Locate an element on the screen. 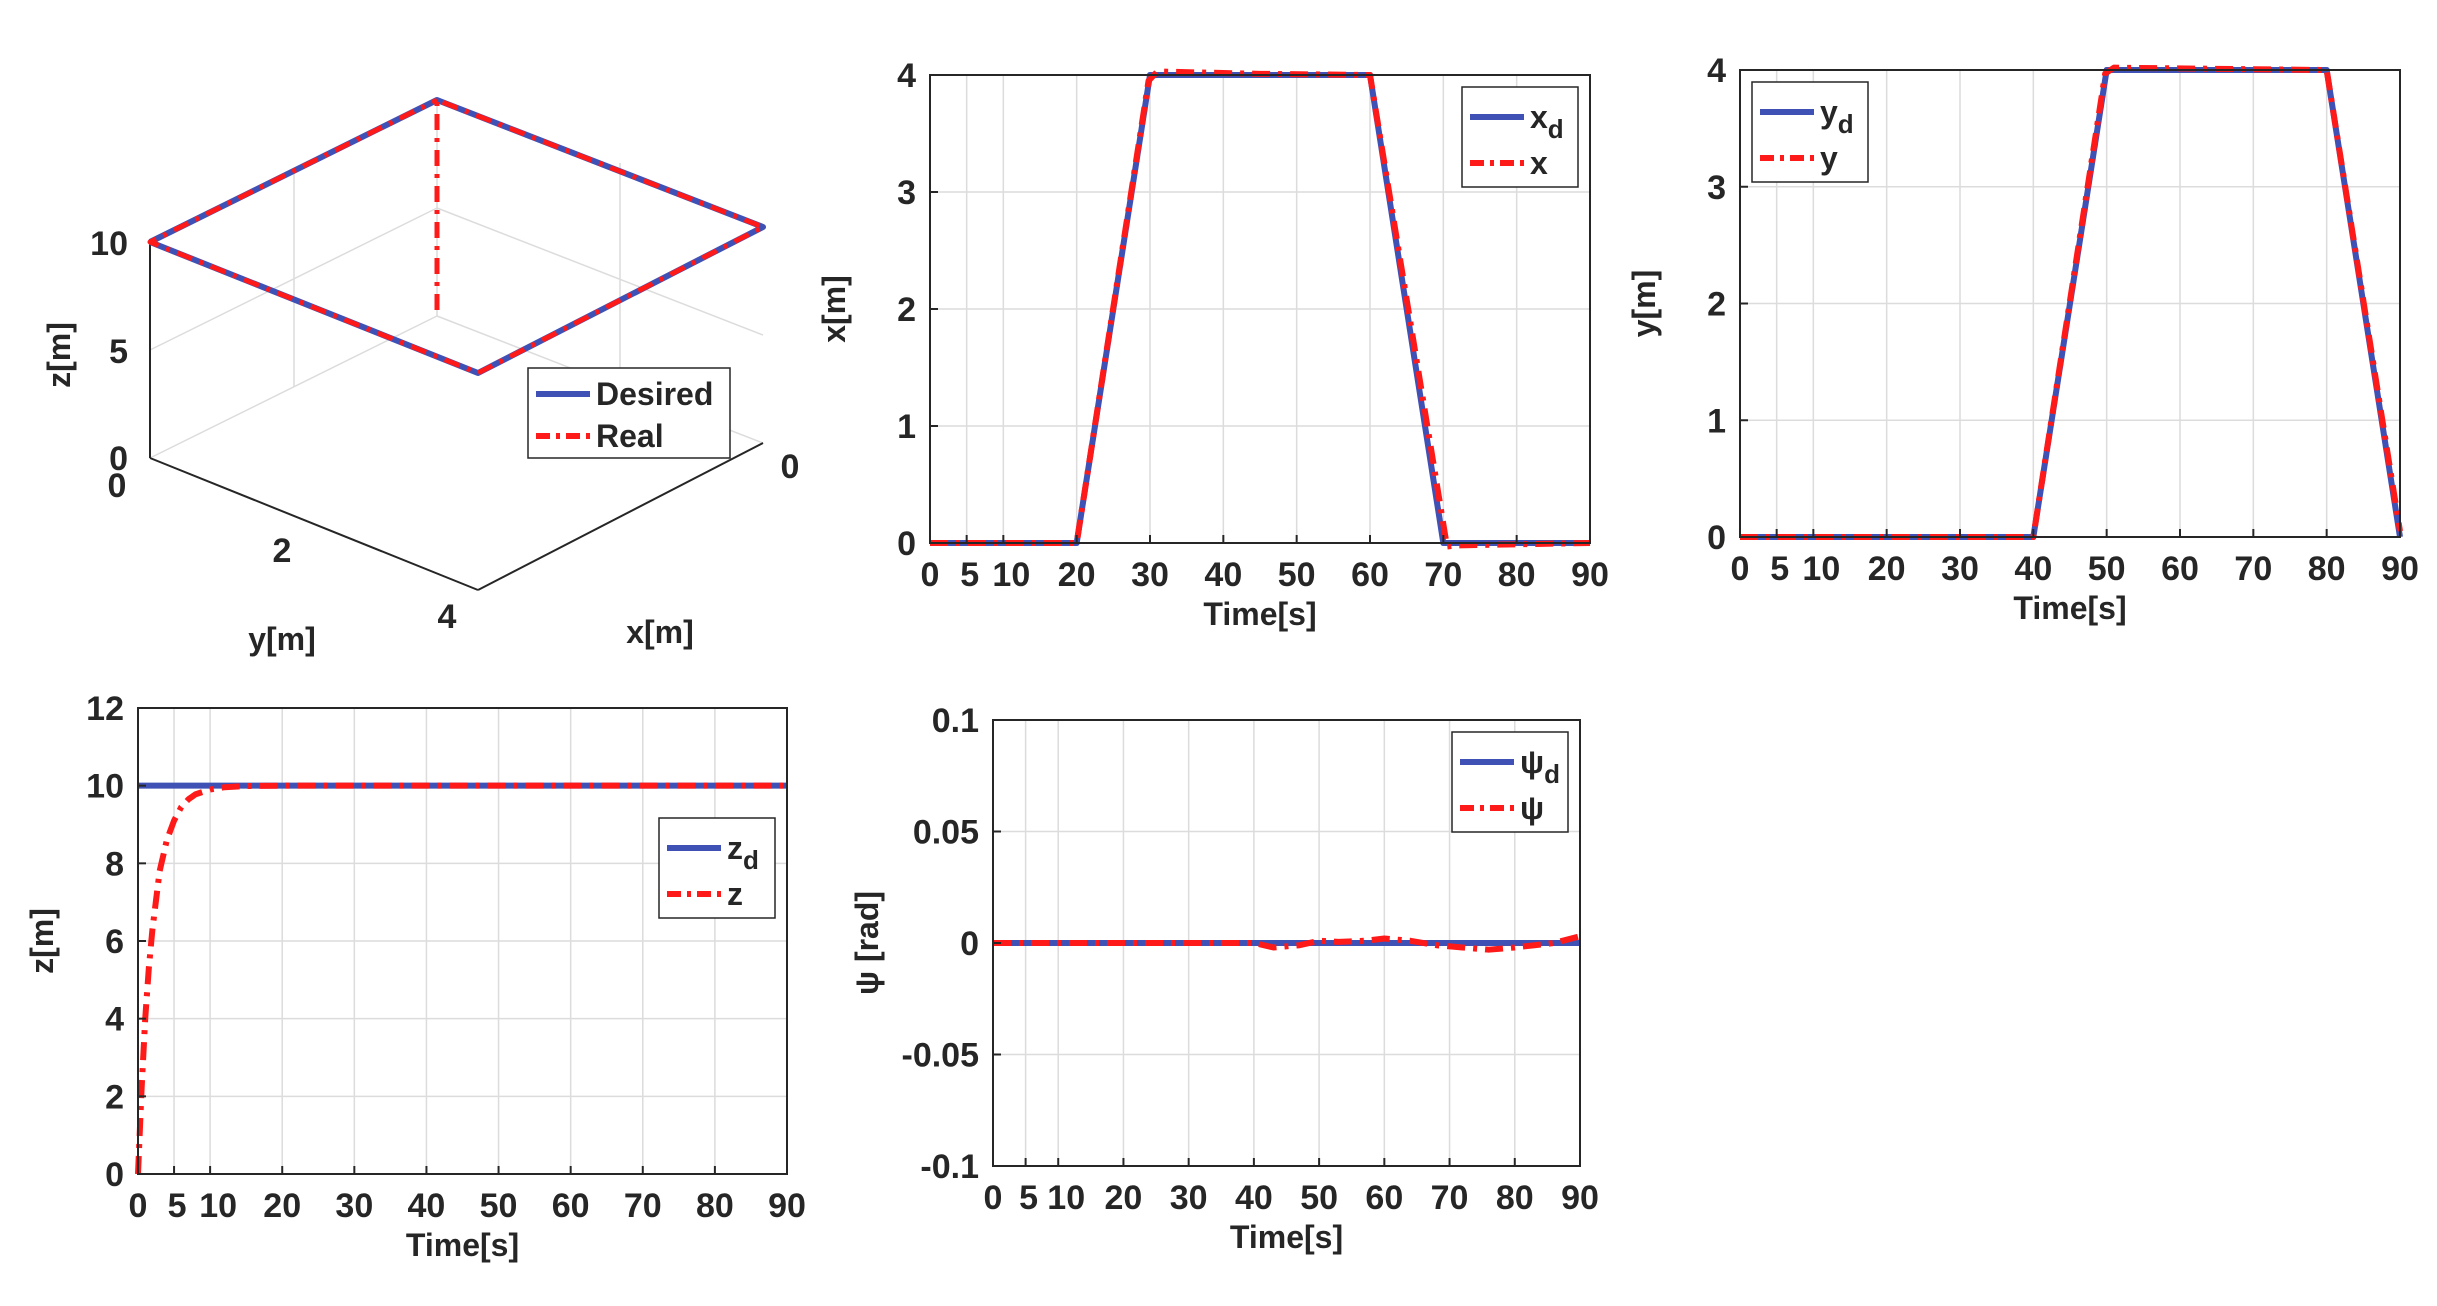  legend-label: z is located at coordinates (735, 894).